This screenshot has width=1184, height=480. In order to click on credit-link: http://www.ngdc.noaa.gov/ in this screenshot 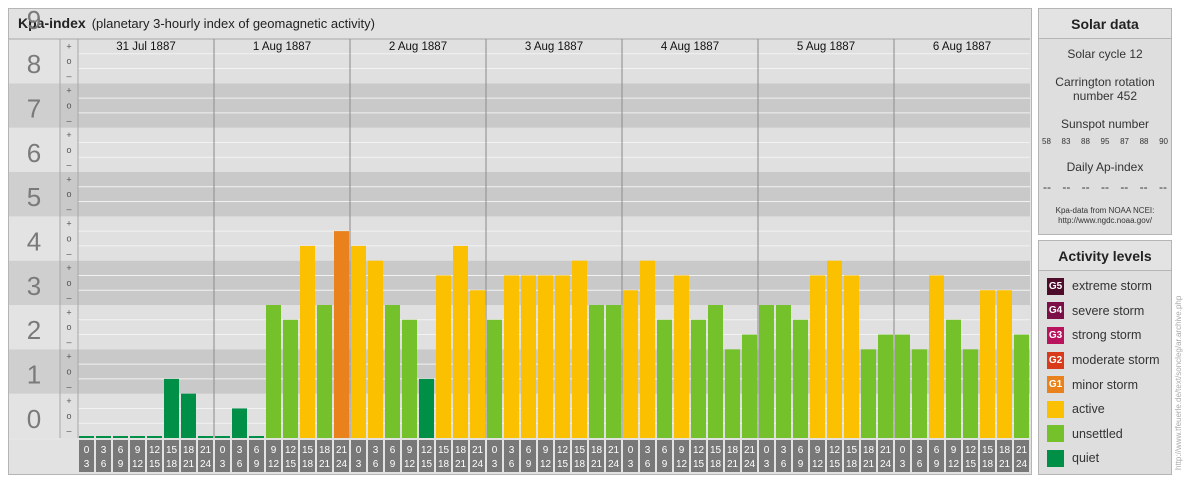, I will do `click(1105, 220)`.